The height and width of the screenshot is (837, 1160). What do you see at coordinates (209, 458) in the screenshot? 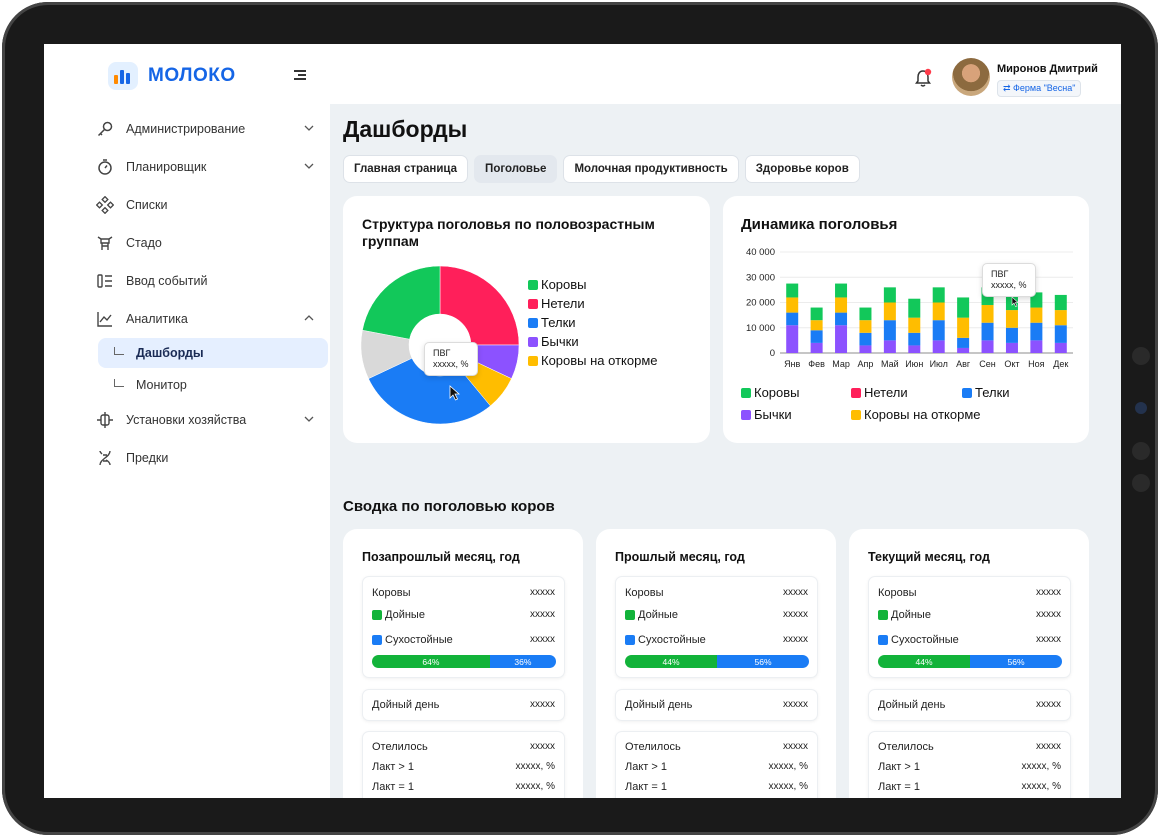
I see `sidebar-item-ancestors: Предки` at bounding box center [209, 458].